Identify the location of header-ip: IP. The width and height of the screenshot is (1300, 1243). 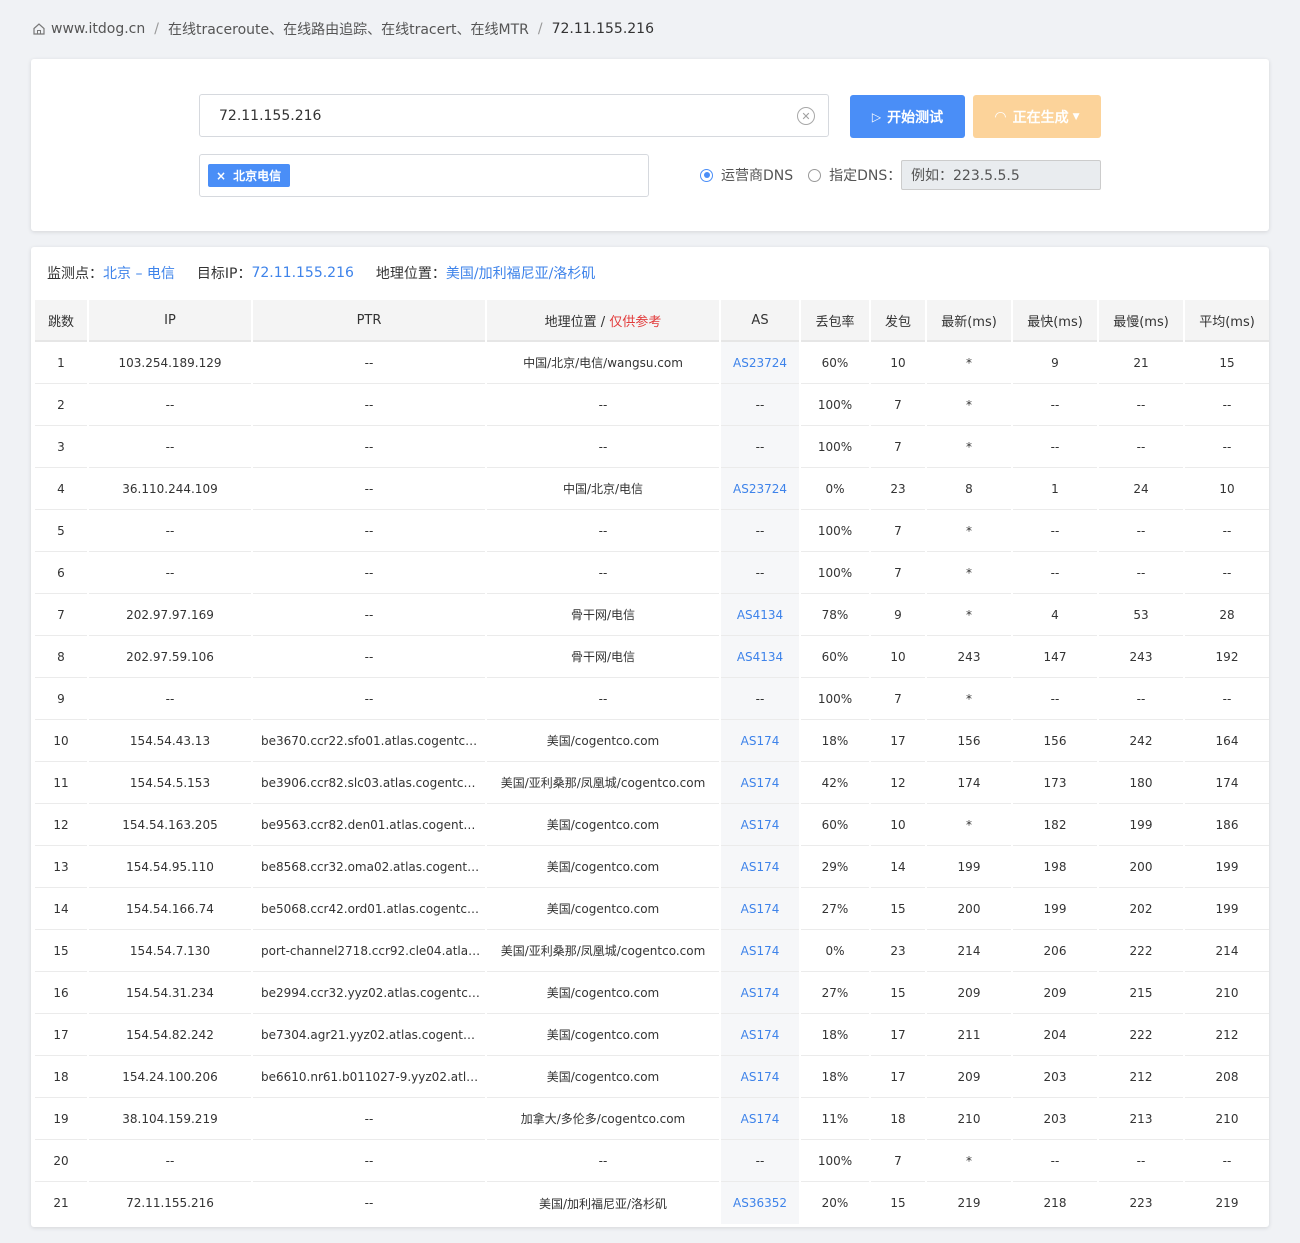
(170, 321).